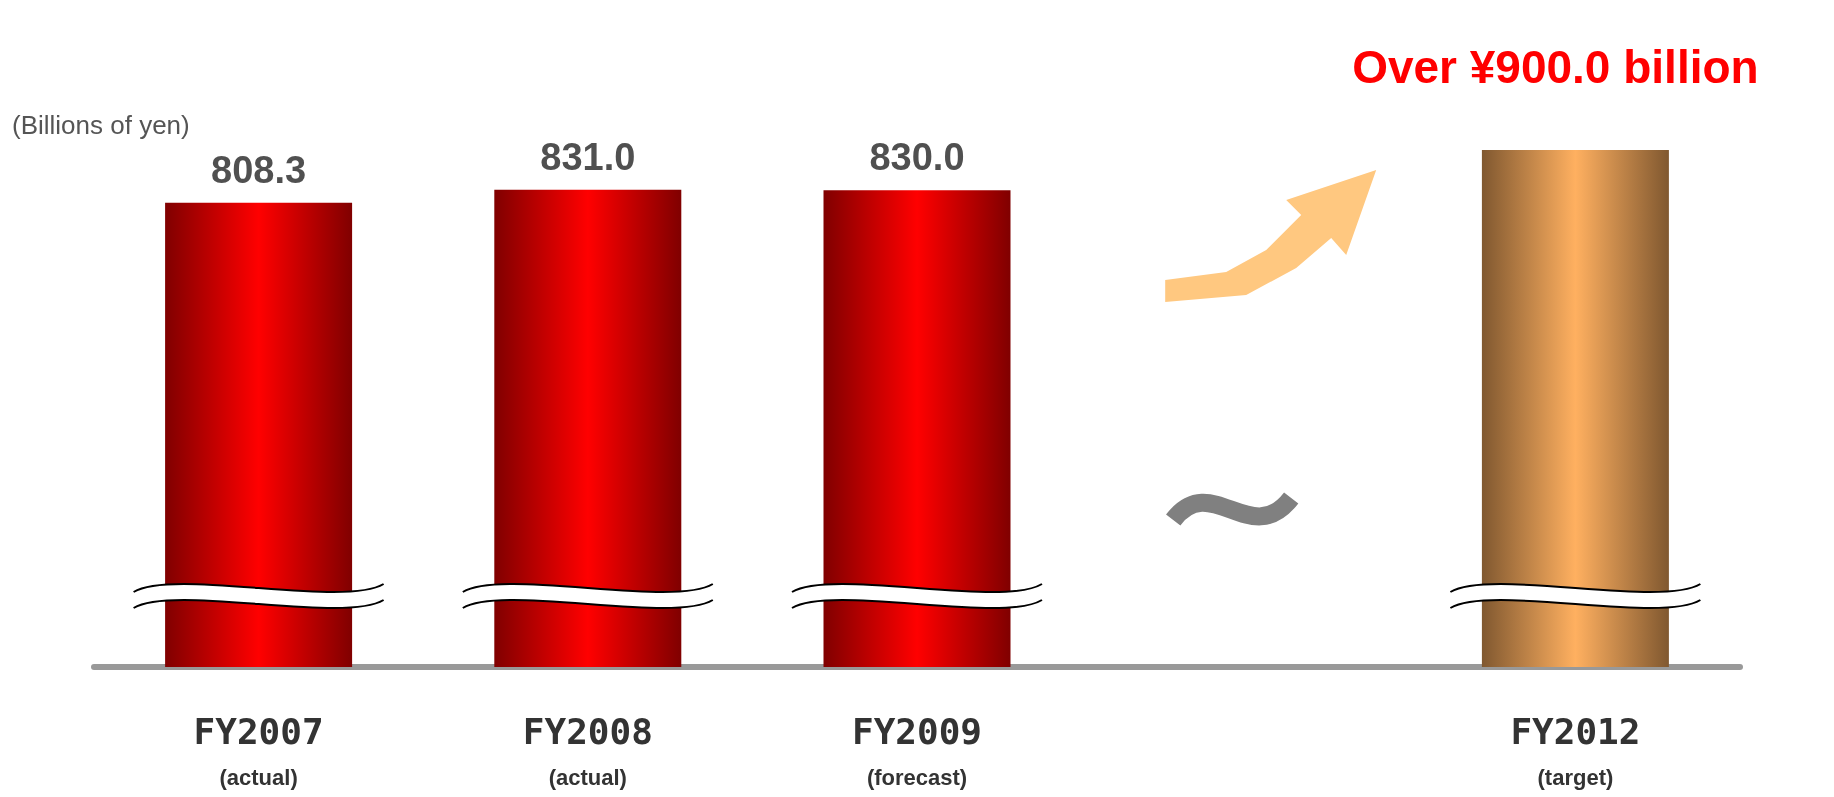  I want to click on x-tick-label: FY2012 (target), so click(1575, 750).